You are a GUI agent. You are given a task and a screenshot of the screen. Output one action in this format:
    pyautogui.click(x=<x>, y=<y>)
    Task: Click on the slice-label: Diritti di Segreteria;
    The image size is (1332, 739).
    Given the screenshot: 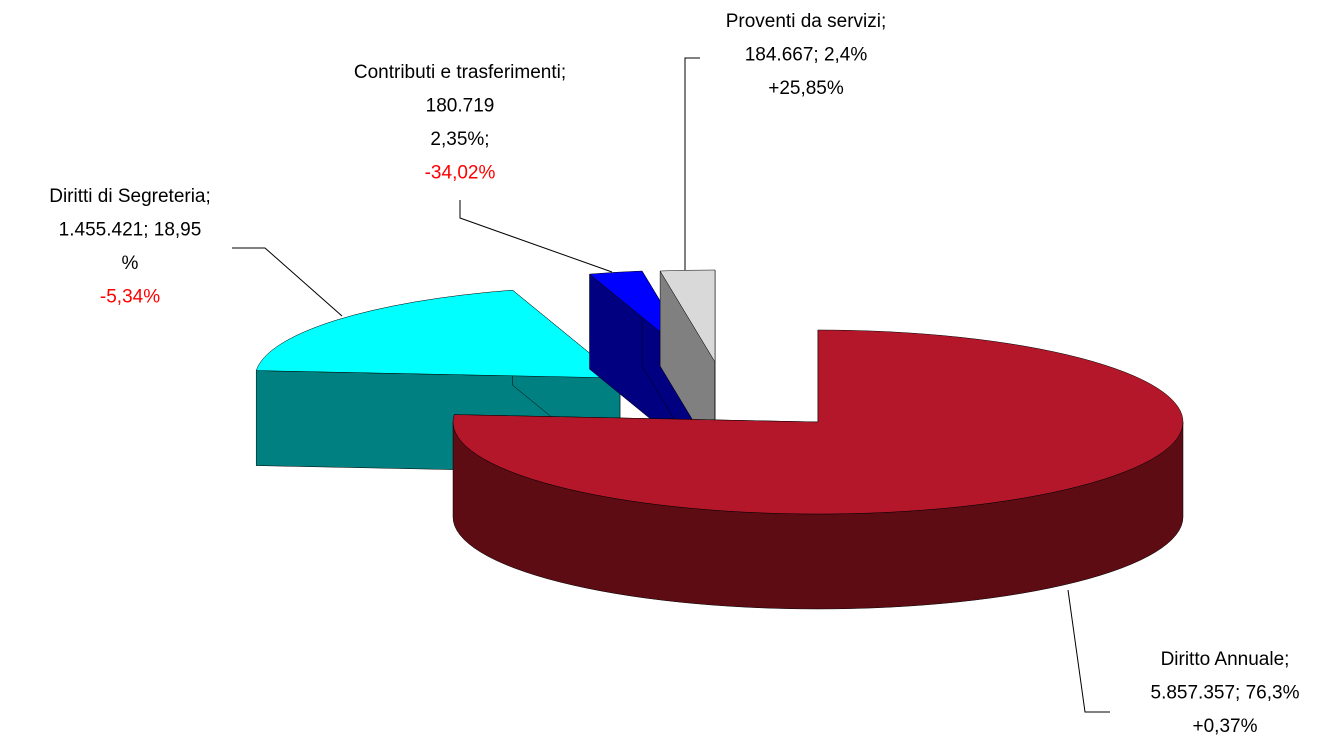 What is the action you would take?
    pyautogui.click(x=130, y=196)
    